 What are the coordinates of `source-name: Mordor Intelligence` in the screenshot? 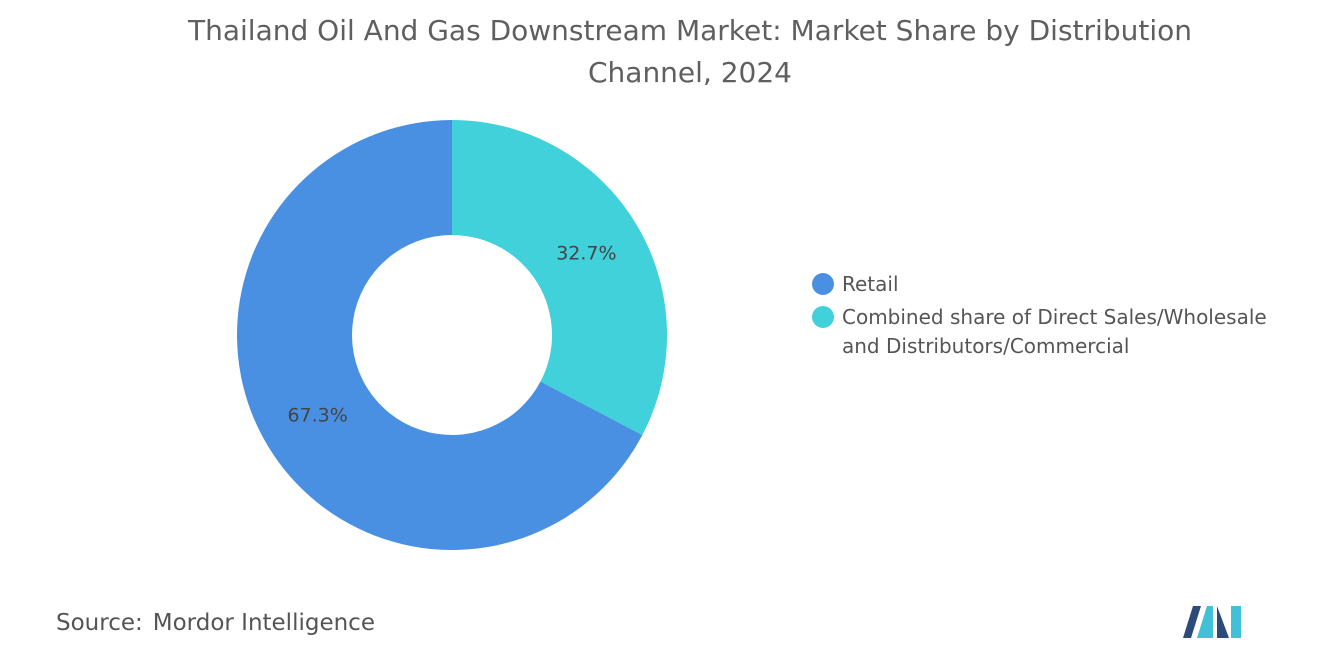 It's located at (263, 623).